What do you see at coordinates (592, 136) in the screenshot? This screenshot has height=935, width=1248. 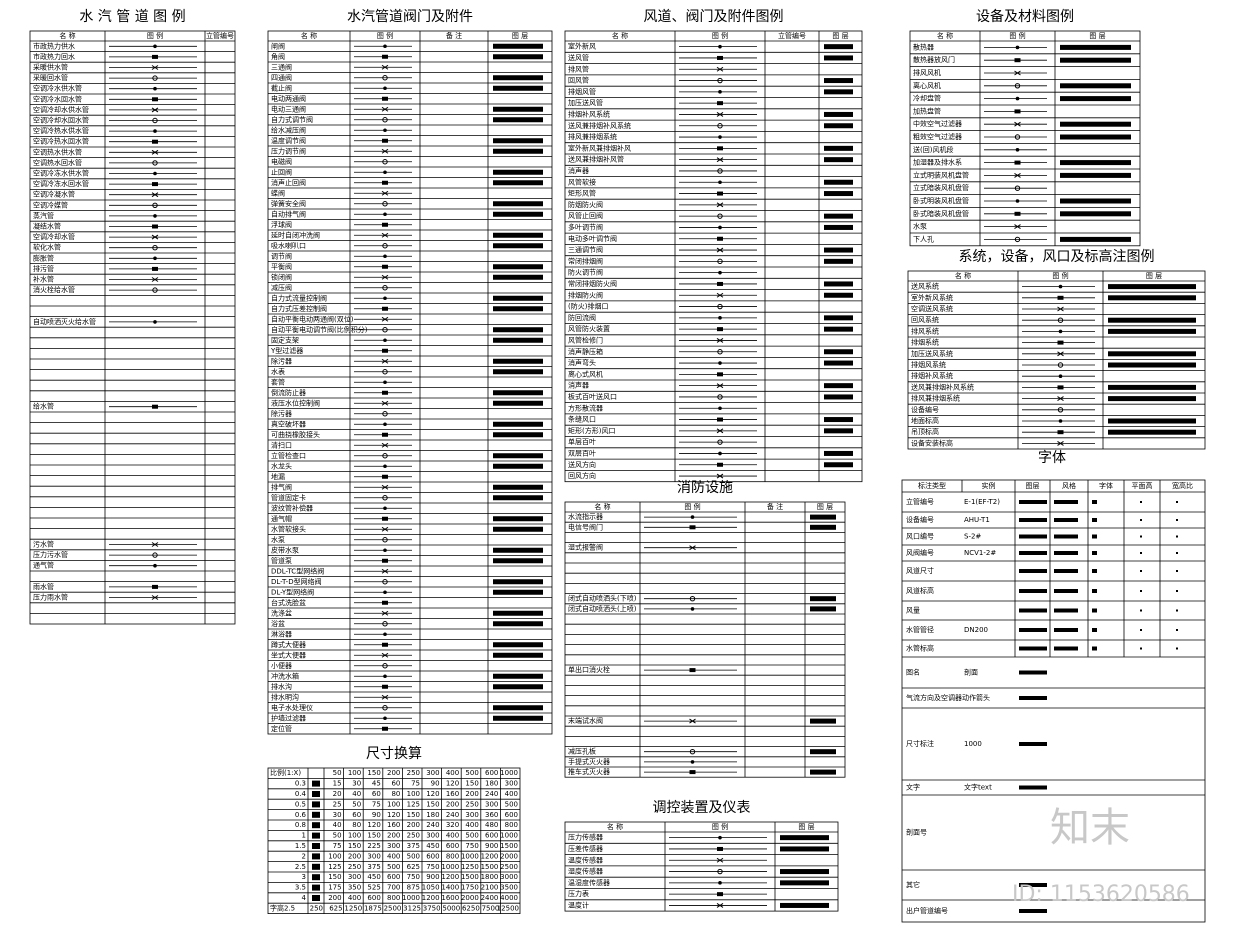 I see `row-label: 排风兼排烟系统` at bounding box center [592, 136].